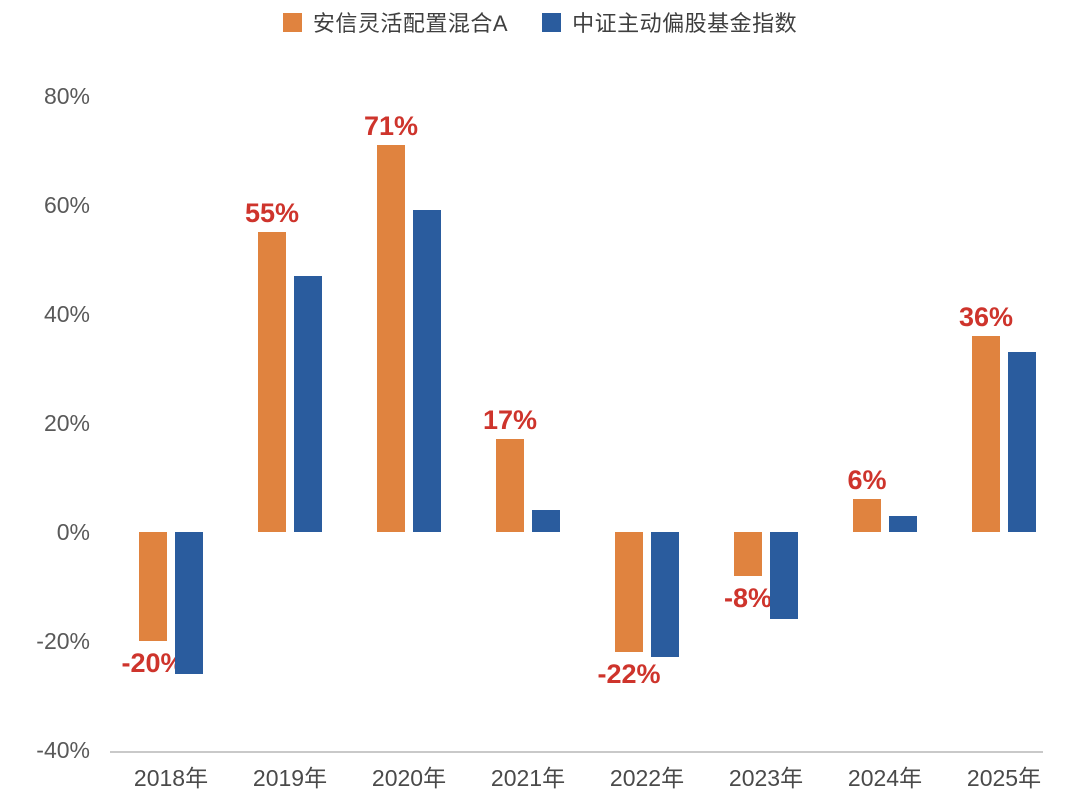 This screenshot has height=807, width=1080. Describe the element at coordinates (153, 586) in the screenshot. I see `bar-series0-2018年` at that location.